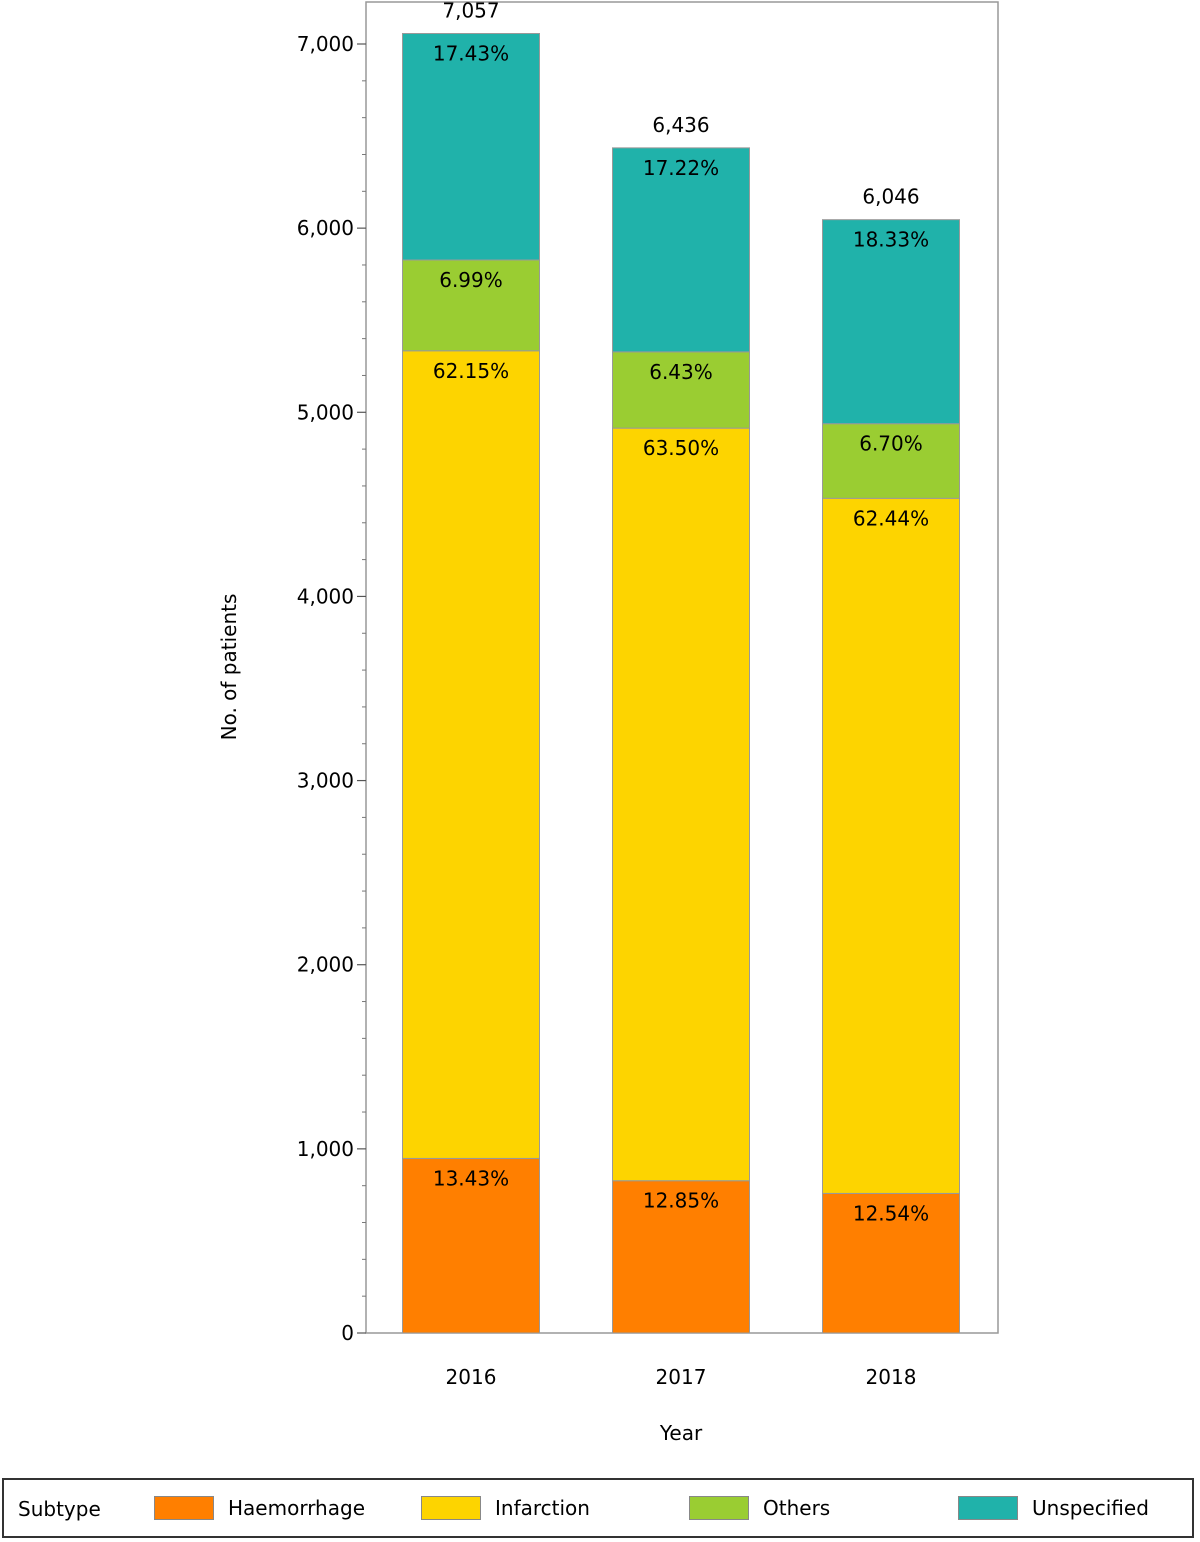 The width and height of the screenshot is (1200, 1542). What do you see at coordinates (471, 754) in the screenshot?
I see `bar-segment-infarction-2016` at bounding box center [471, 754].